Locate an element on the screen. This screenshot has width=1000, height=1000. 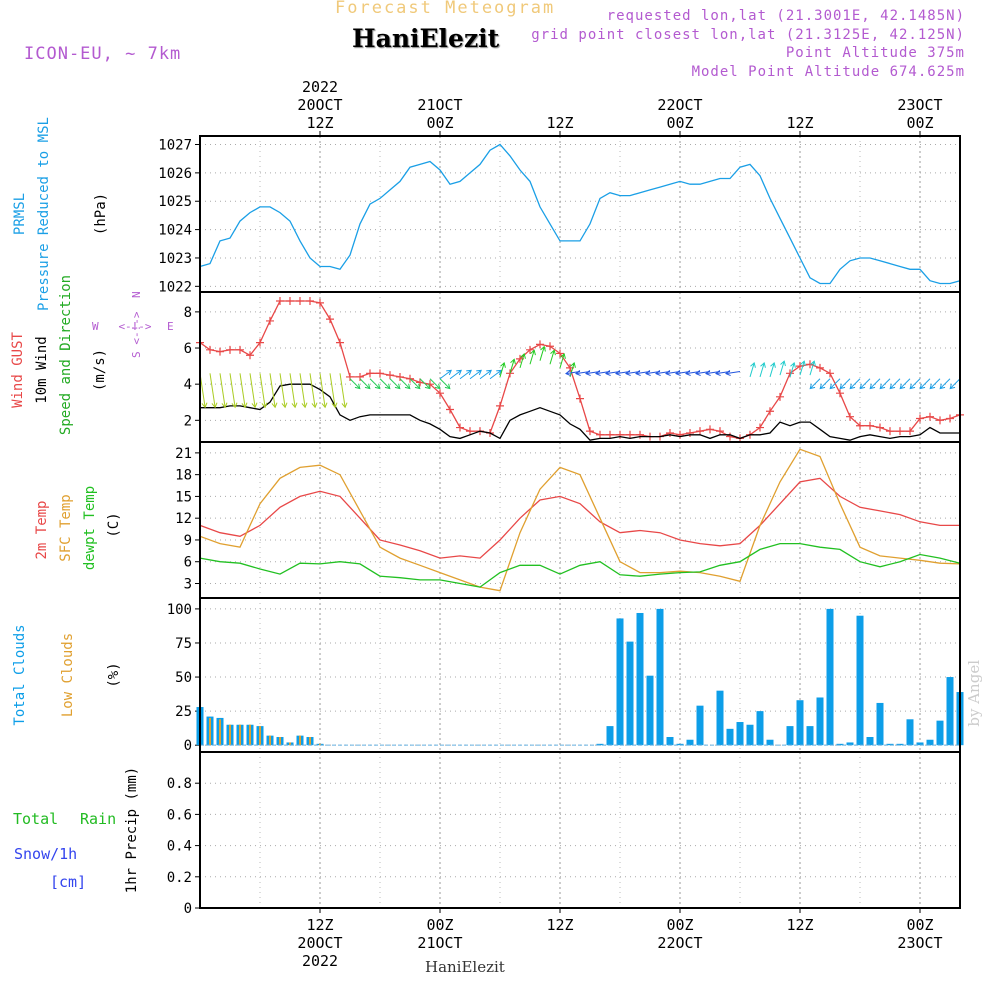
temperature-panel: 3 6 9 12 15 18 21 2m Temp SFC Temp dewpt Temp (C) is located at coordinates (497, 520).